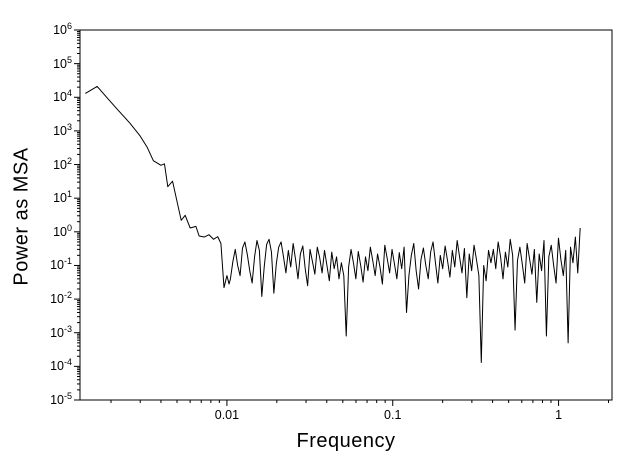 Image resolution: width=638 pixels, height=465 pixels. I want to click on y-tick-label: 10⁻⁵, so click(61, 399).